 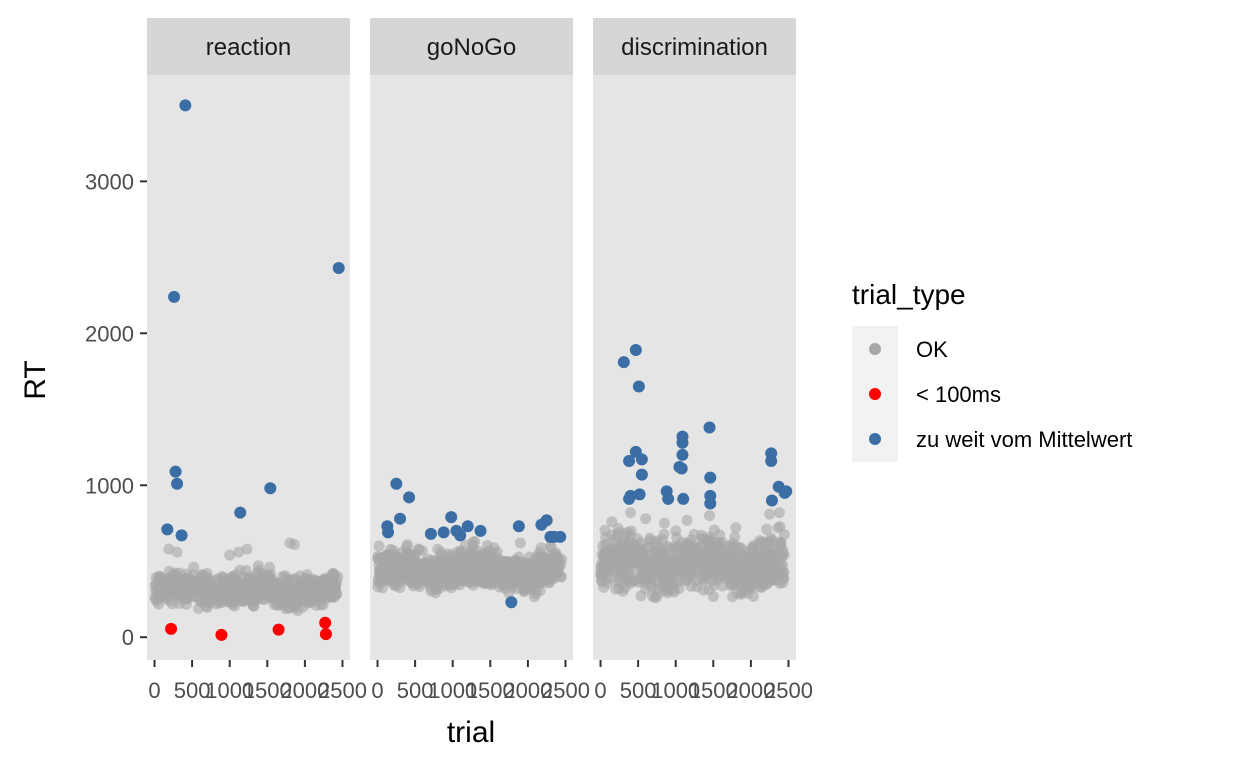 What do you see at coordinates (109, 485) in the screenshot?
I see `y-tick-label: 1000` at bounding box center [109, 485].